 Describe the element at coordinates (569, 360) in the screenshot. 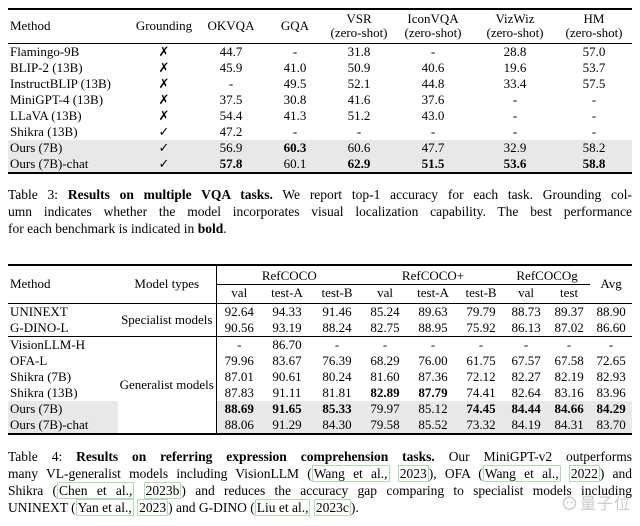

I see `score-cell: 67.58` at that location.